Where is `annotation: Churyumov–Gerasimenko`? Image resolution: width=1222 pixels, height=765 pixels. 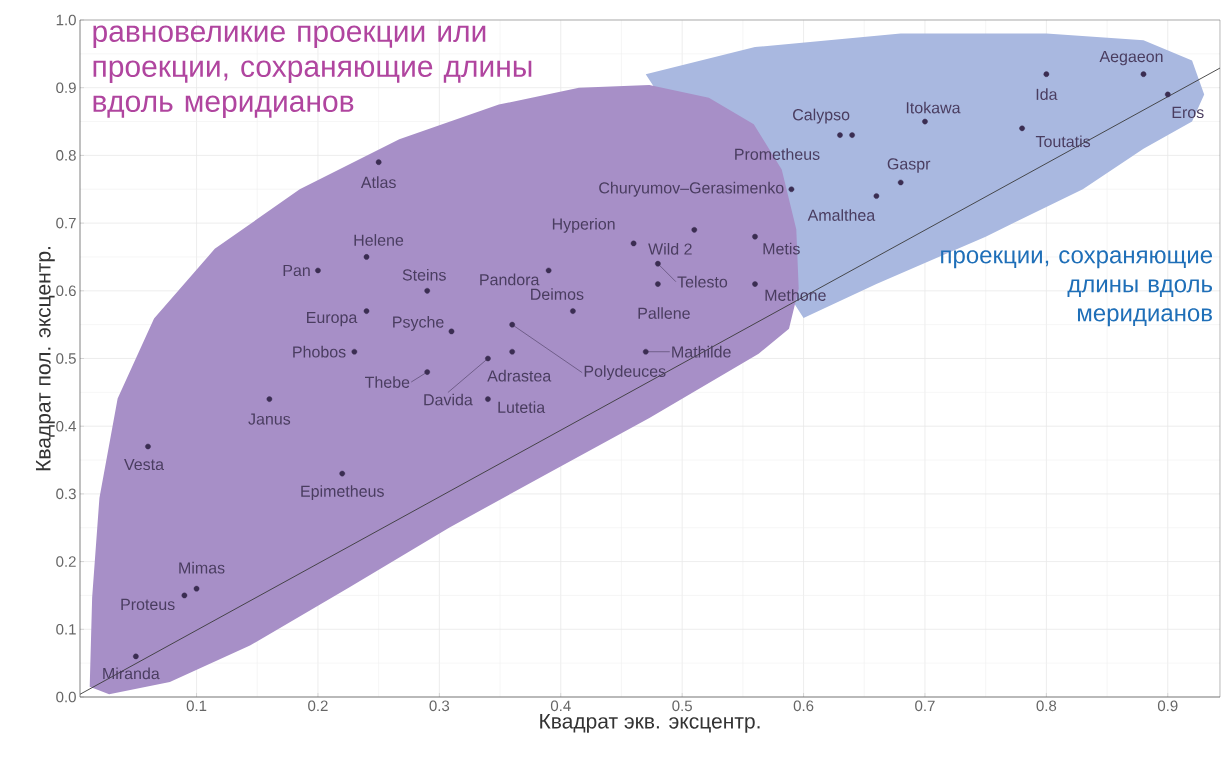
annotation: Churyumov–Gerasimenko is located at coordinates (691, 189).